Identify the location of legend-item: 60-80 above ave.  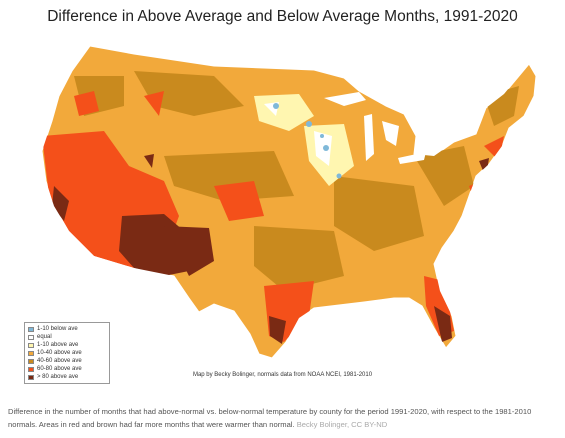
(67, 369).